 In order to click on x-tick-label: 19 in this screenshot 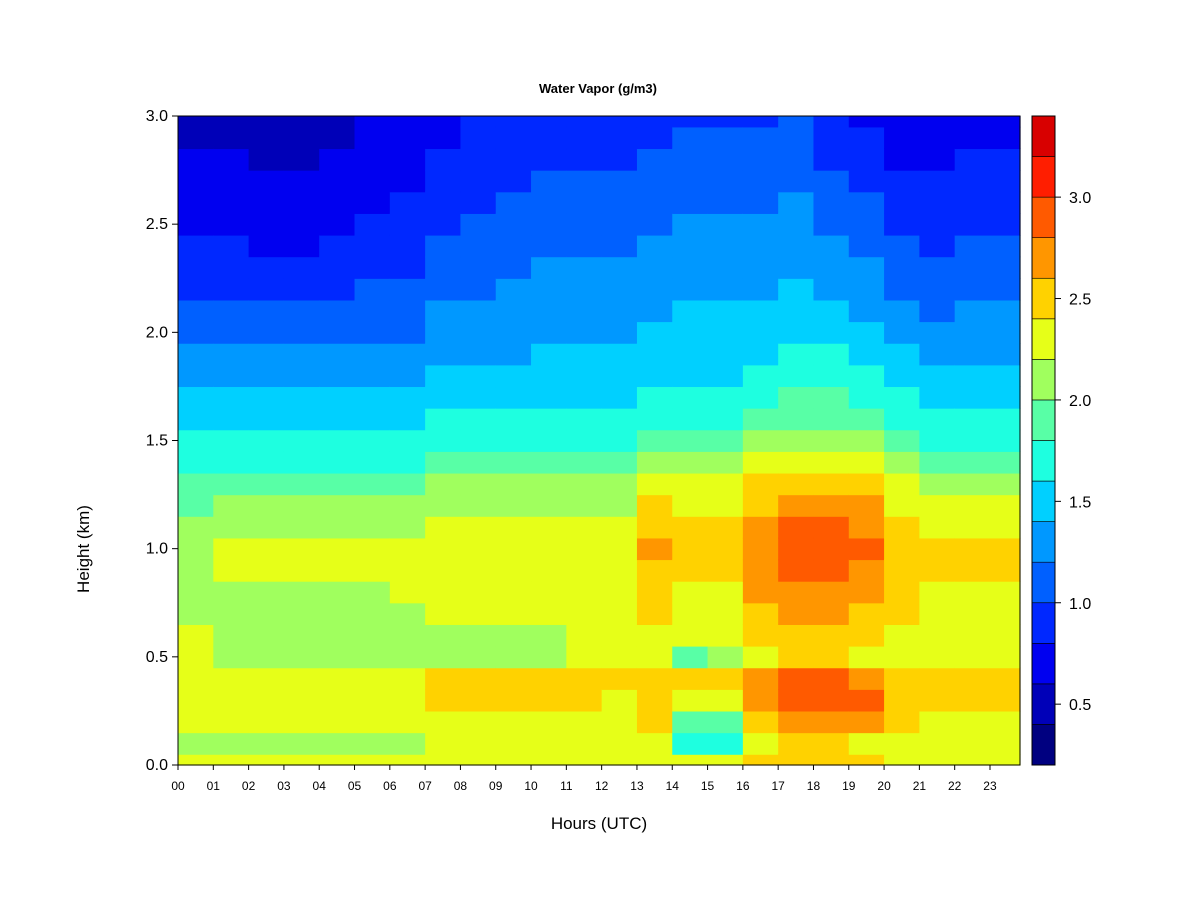, I will do `click(849, 786)`.